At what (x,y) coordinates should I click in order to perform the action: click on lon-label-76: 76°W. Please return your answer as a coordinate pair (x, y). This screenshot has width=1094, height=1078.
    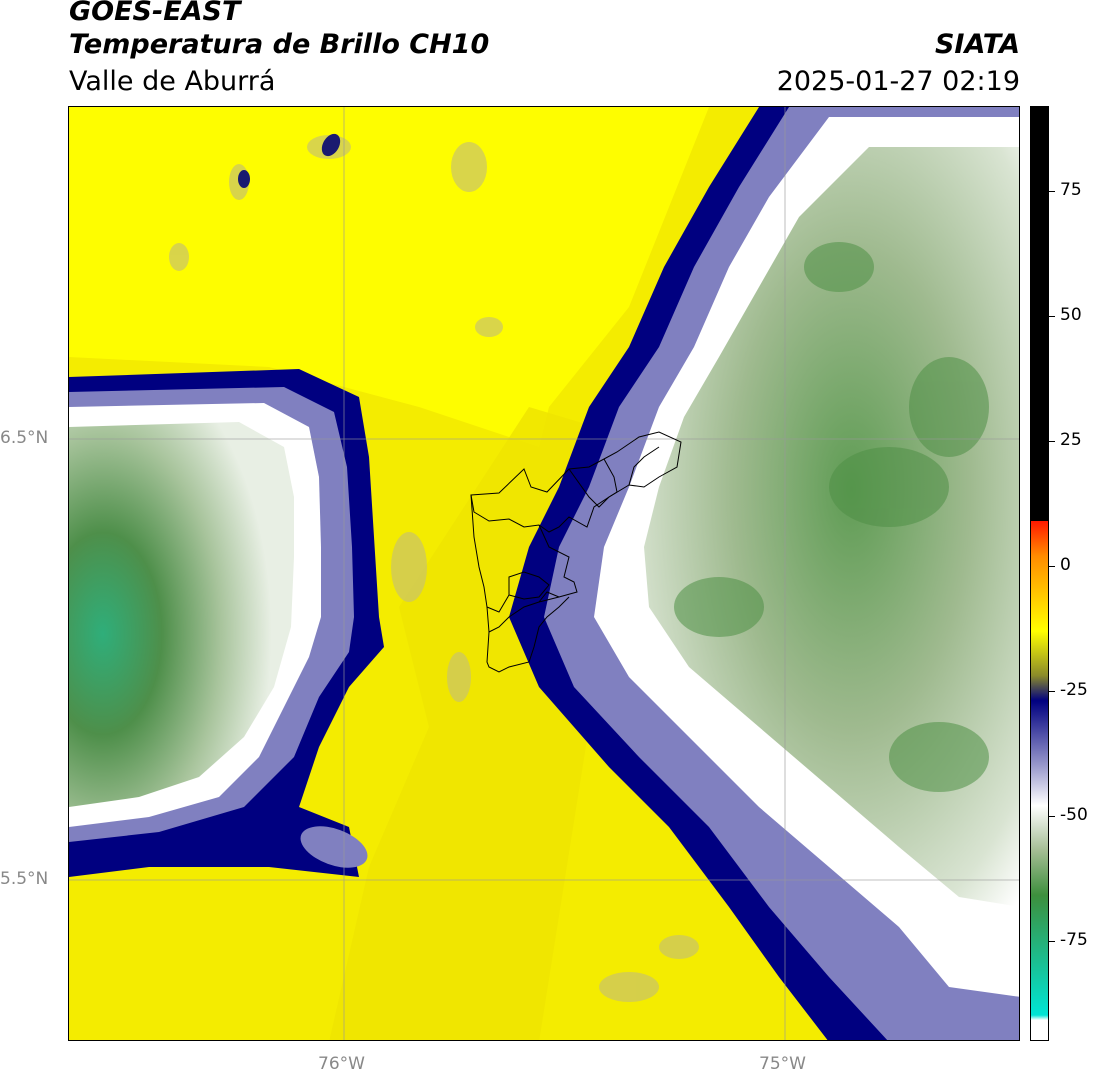
    Looking at the image, I should click on (341, 1064).